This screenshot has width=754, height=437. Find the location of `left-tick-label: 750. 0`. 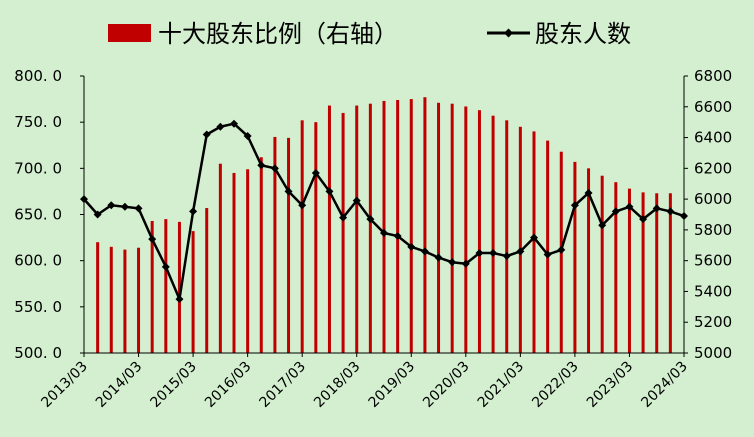

left-tick-label: 750. 0 is located at coordinates (38, 122).